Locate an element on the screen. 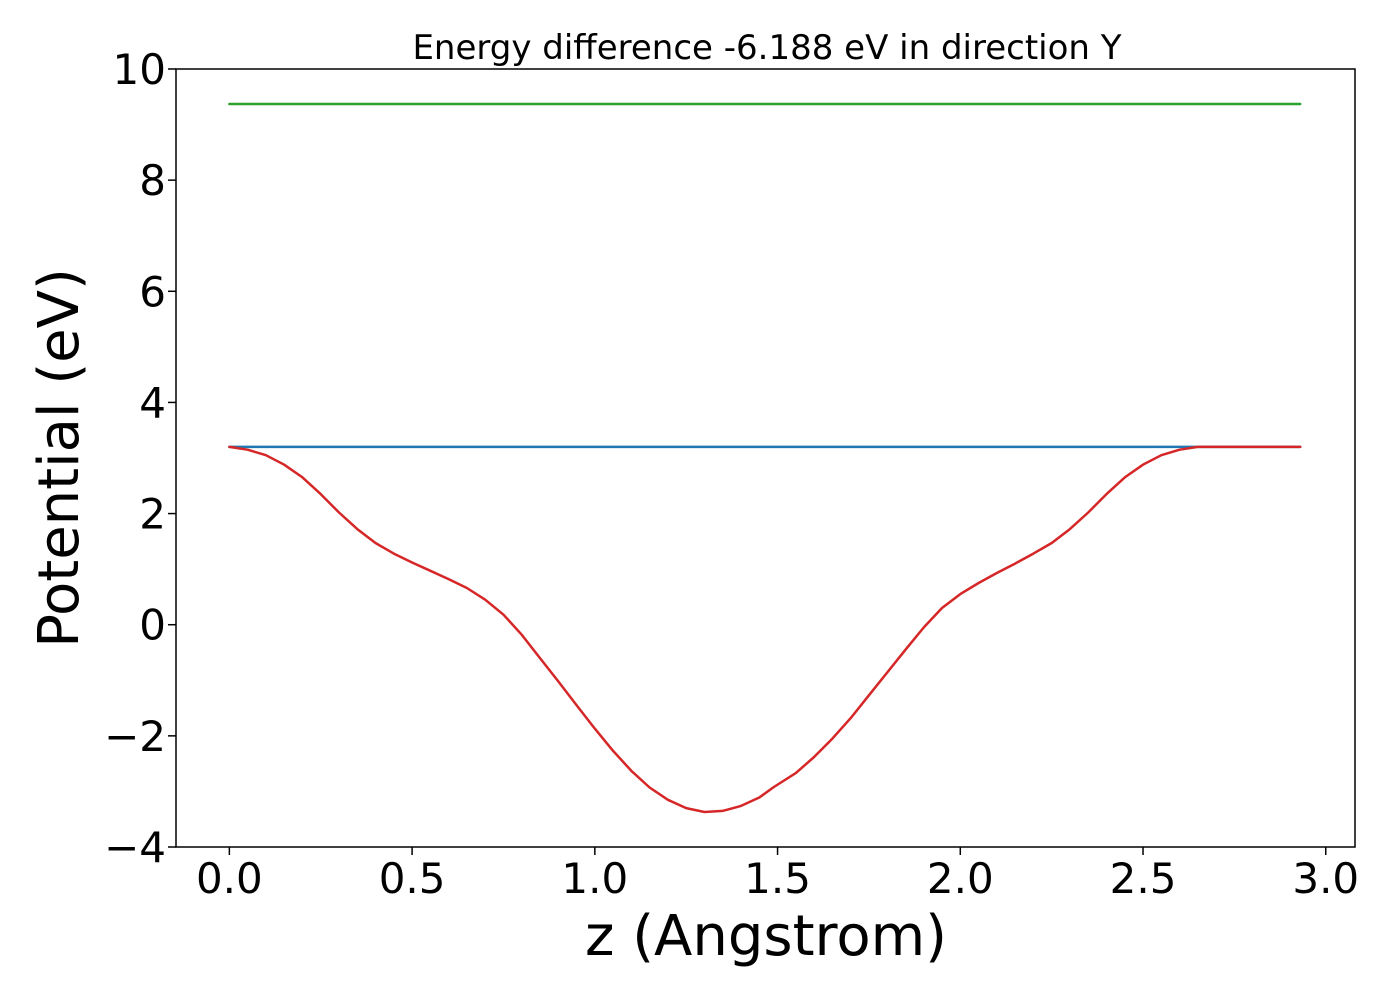 The width and height of the screenshot is (1400, 1000). x-tick-label: 0.0 is located at coordinates (229, 878).